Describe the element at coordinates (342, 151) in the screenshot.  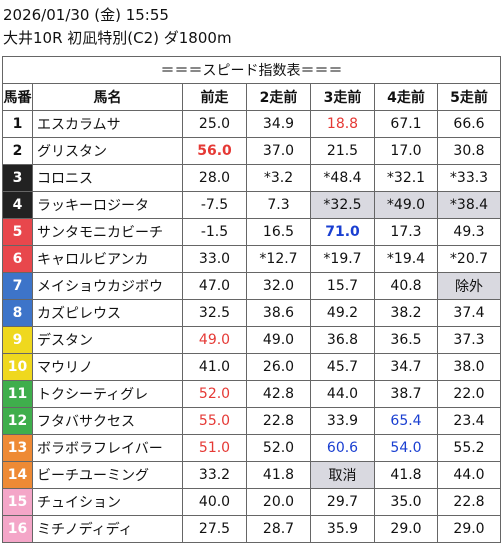
I see `speed-index-cell: 21.5` at that location.